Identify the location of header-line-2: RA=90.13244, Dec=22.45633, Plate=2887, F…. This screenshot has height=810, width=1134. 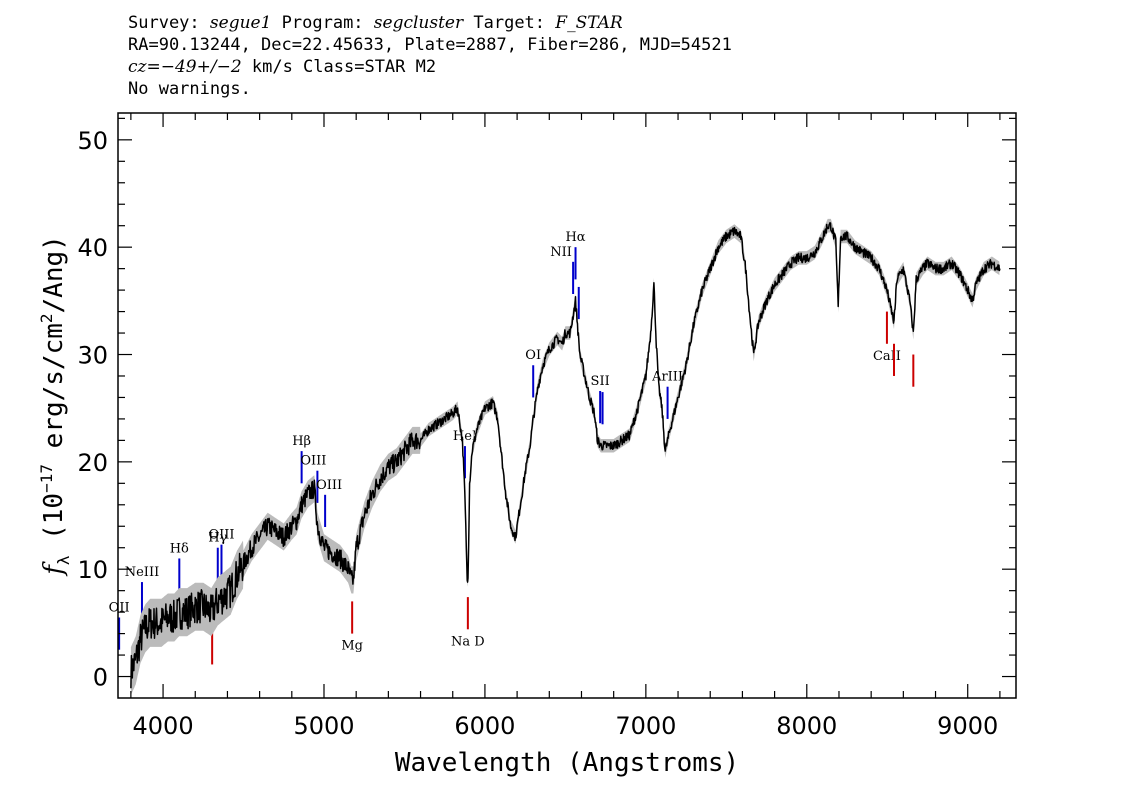
(430, 45).